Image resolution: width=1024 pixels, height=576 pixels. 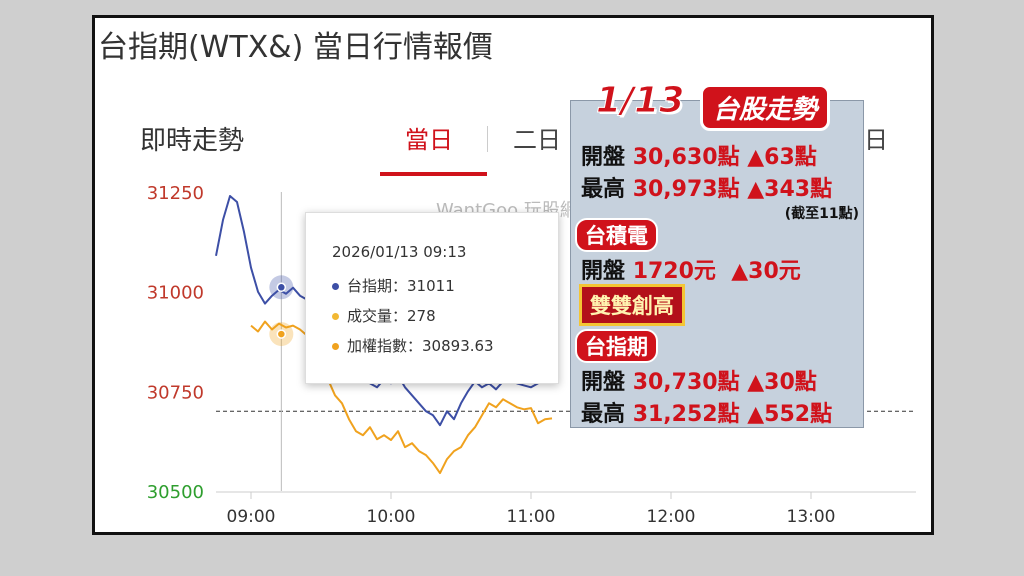 I want to click on row-value: 1720元, so click(x=674, y=271).